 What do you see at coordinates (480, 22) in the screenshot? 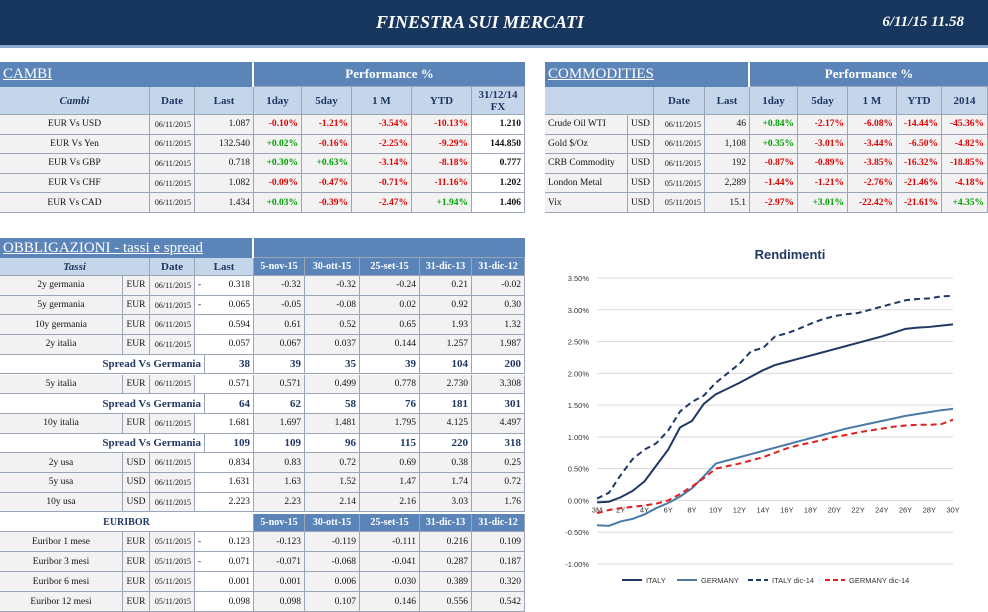
I see `header-title: FINESTRA SUI MERCATI` at bounding box center [480, 22].